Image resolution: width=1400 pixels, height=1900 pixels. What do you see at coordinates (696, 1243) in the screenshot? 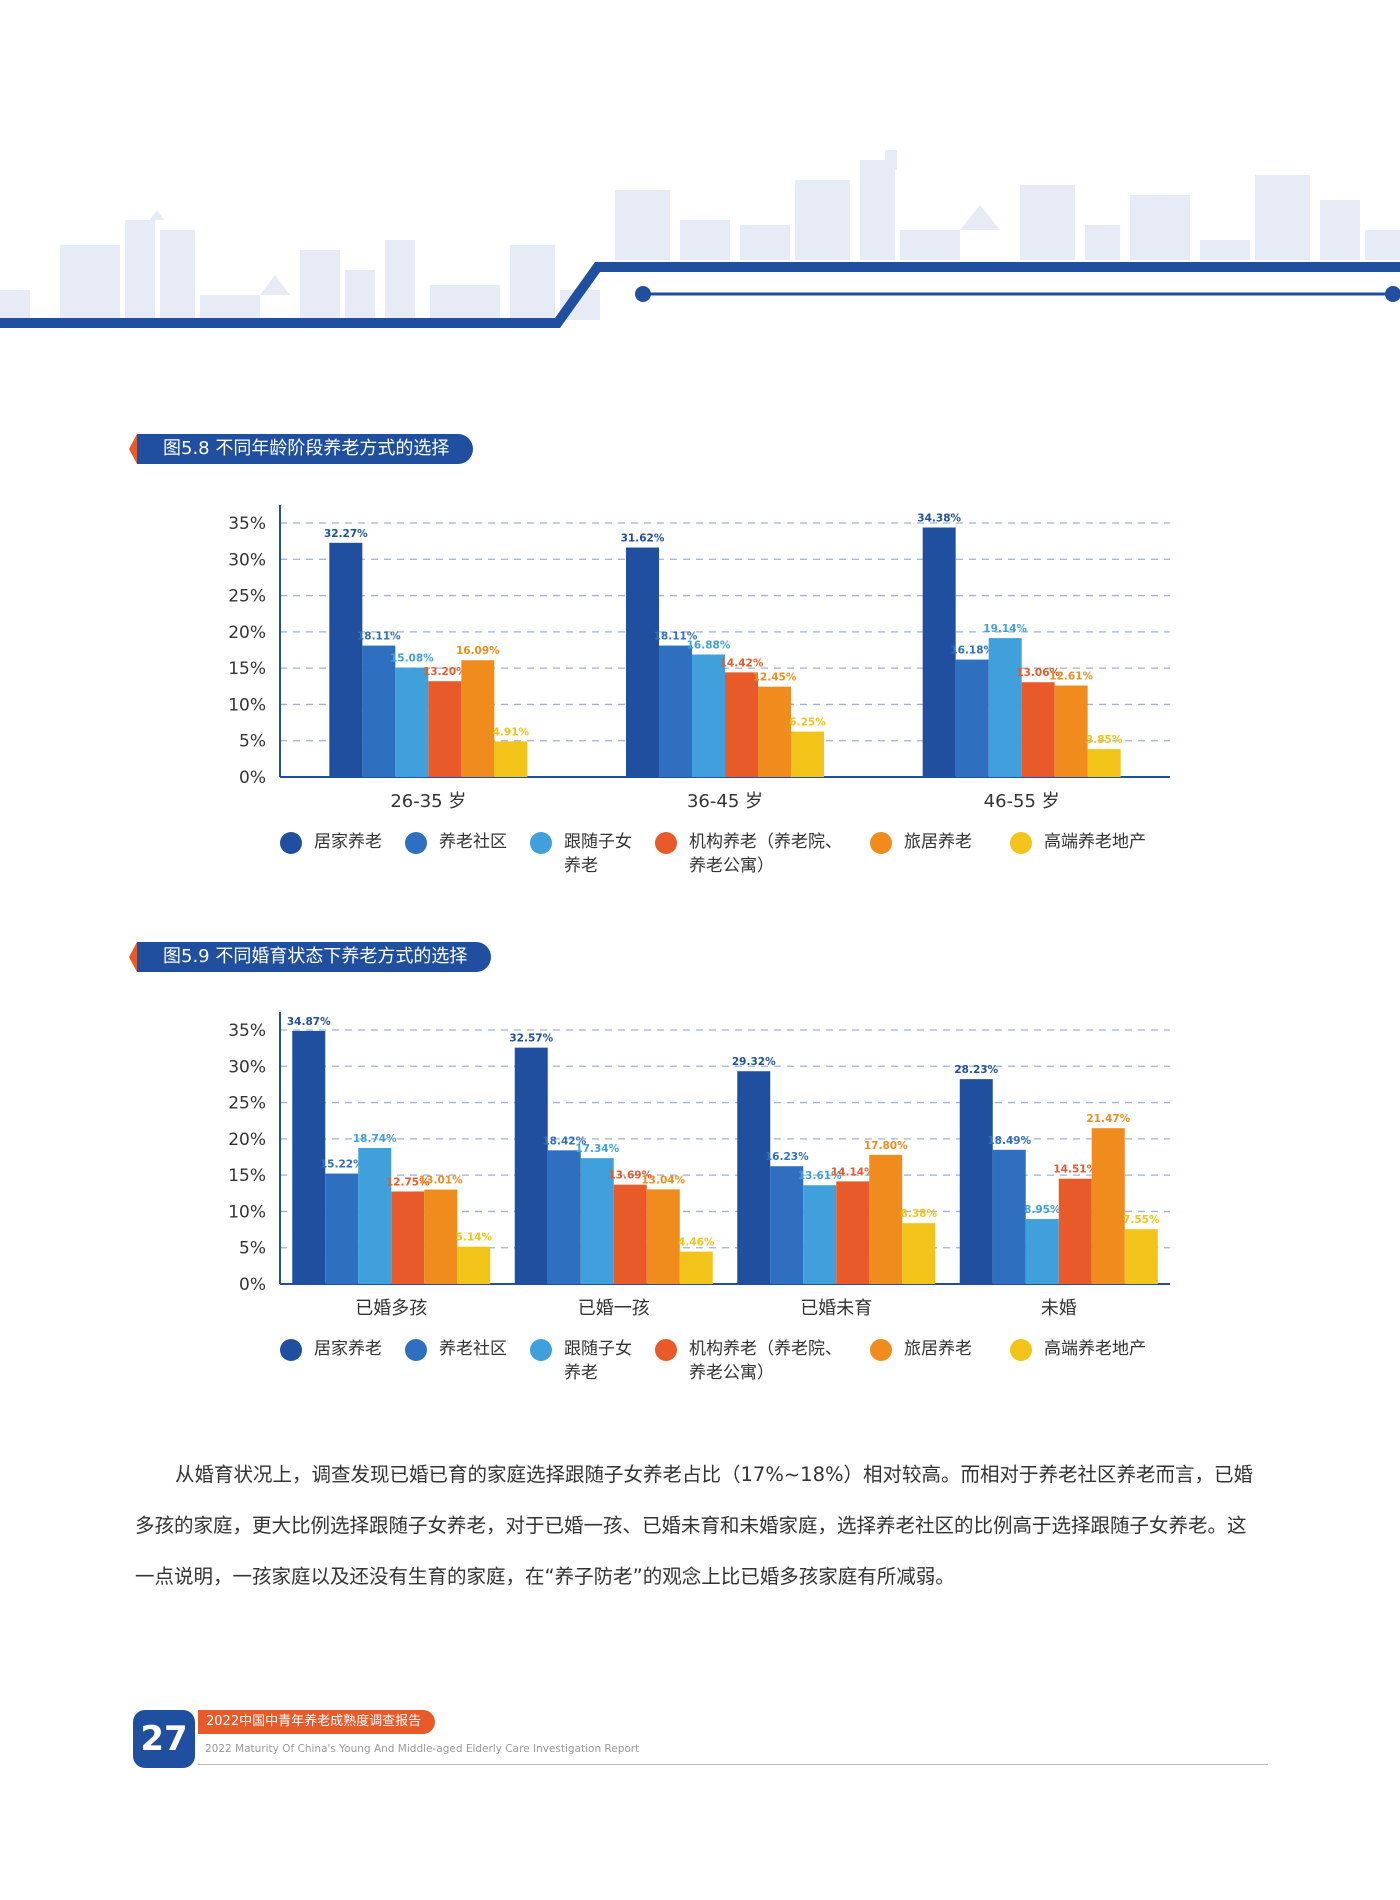
I see `bar-data-label: 4.46%` at bounding box center [696, 1243].